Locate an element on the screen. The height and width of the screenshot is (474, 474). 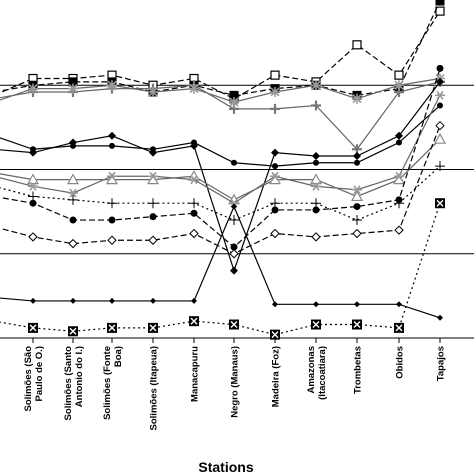
x-tick-label: Solimões (Itapeua) is located at coordinates (154, 388).